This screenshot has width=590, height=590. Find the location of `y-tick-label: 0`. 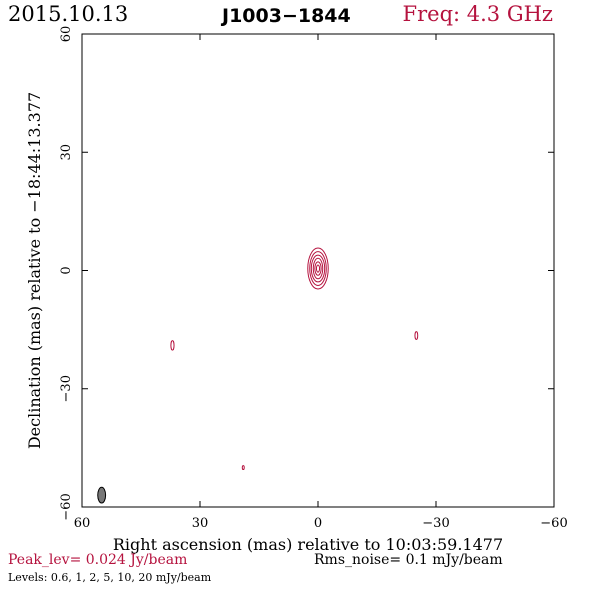

y-tick-label: 0 is located at coordinates (66, 270).